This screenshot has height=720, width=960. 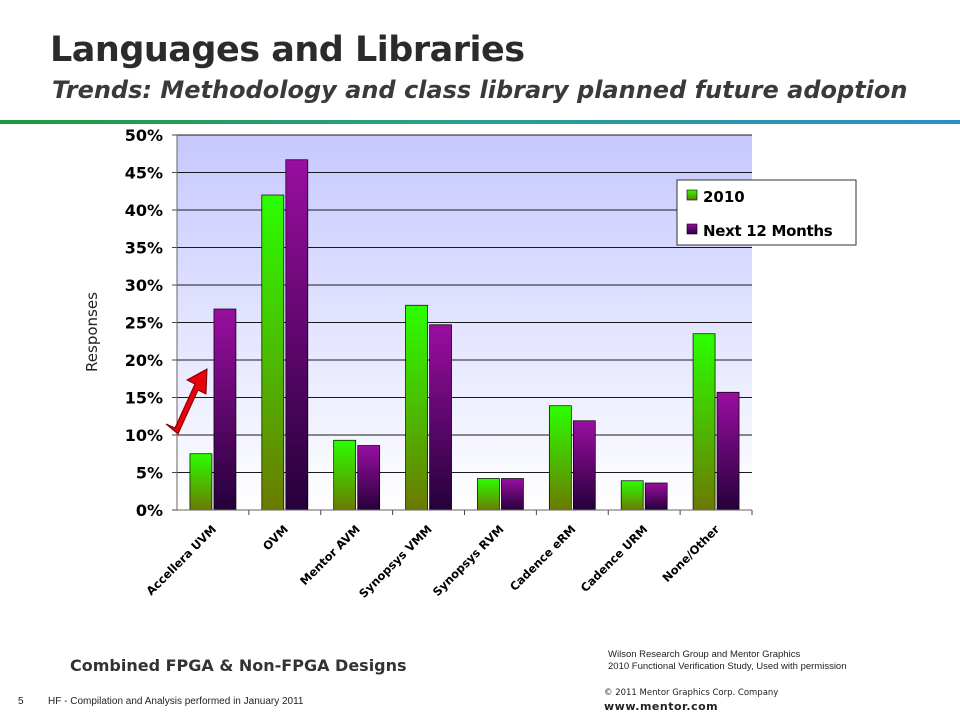 What do you see at coordinates (661, 706) in the screenshot?
I see `website-link: www.mentor.com` at bounding box center [661, 706].